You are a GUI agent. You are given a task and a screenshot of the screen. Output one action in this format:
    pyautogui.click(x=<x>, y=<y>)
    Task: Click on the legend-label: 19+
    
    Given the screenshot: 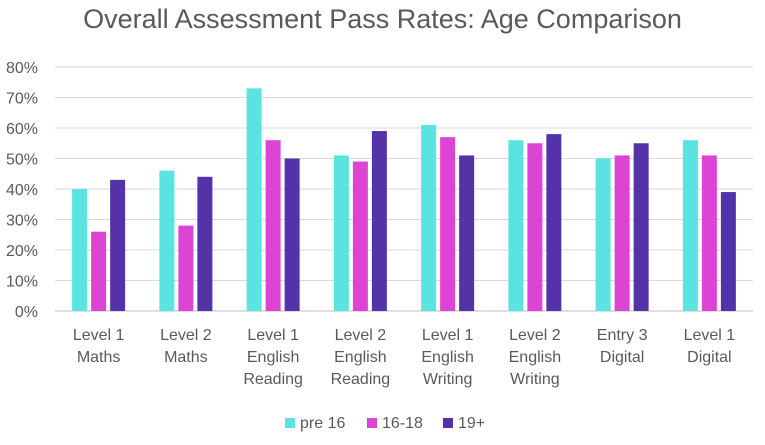 What is the action you would take?
    pyautogui.click(x=471, y=423)
    